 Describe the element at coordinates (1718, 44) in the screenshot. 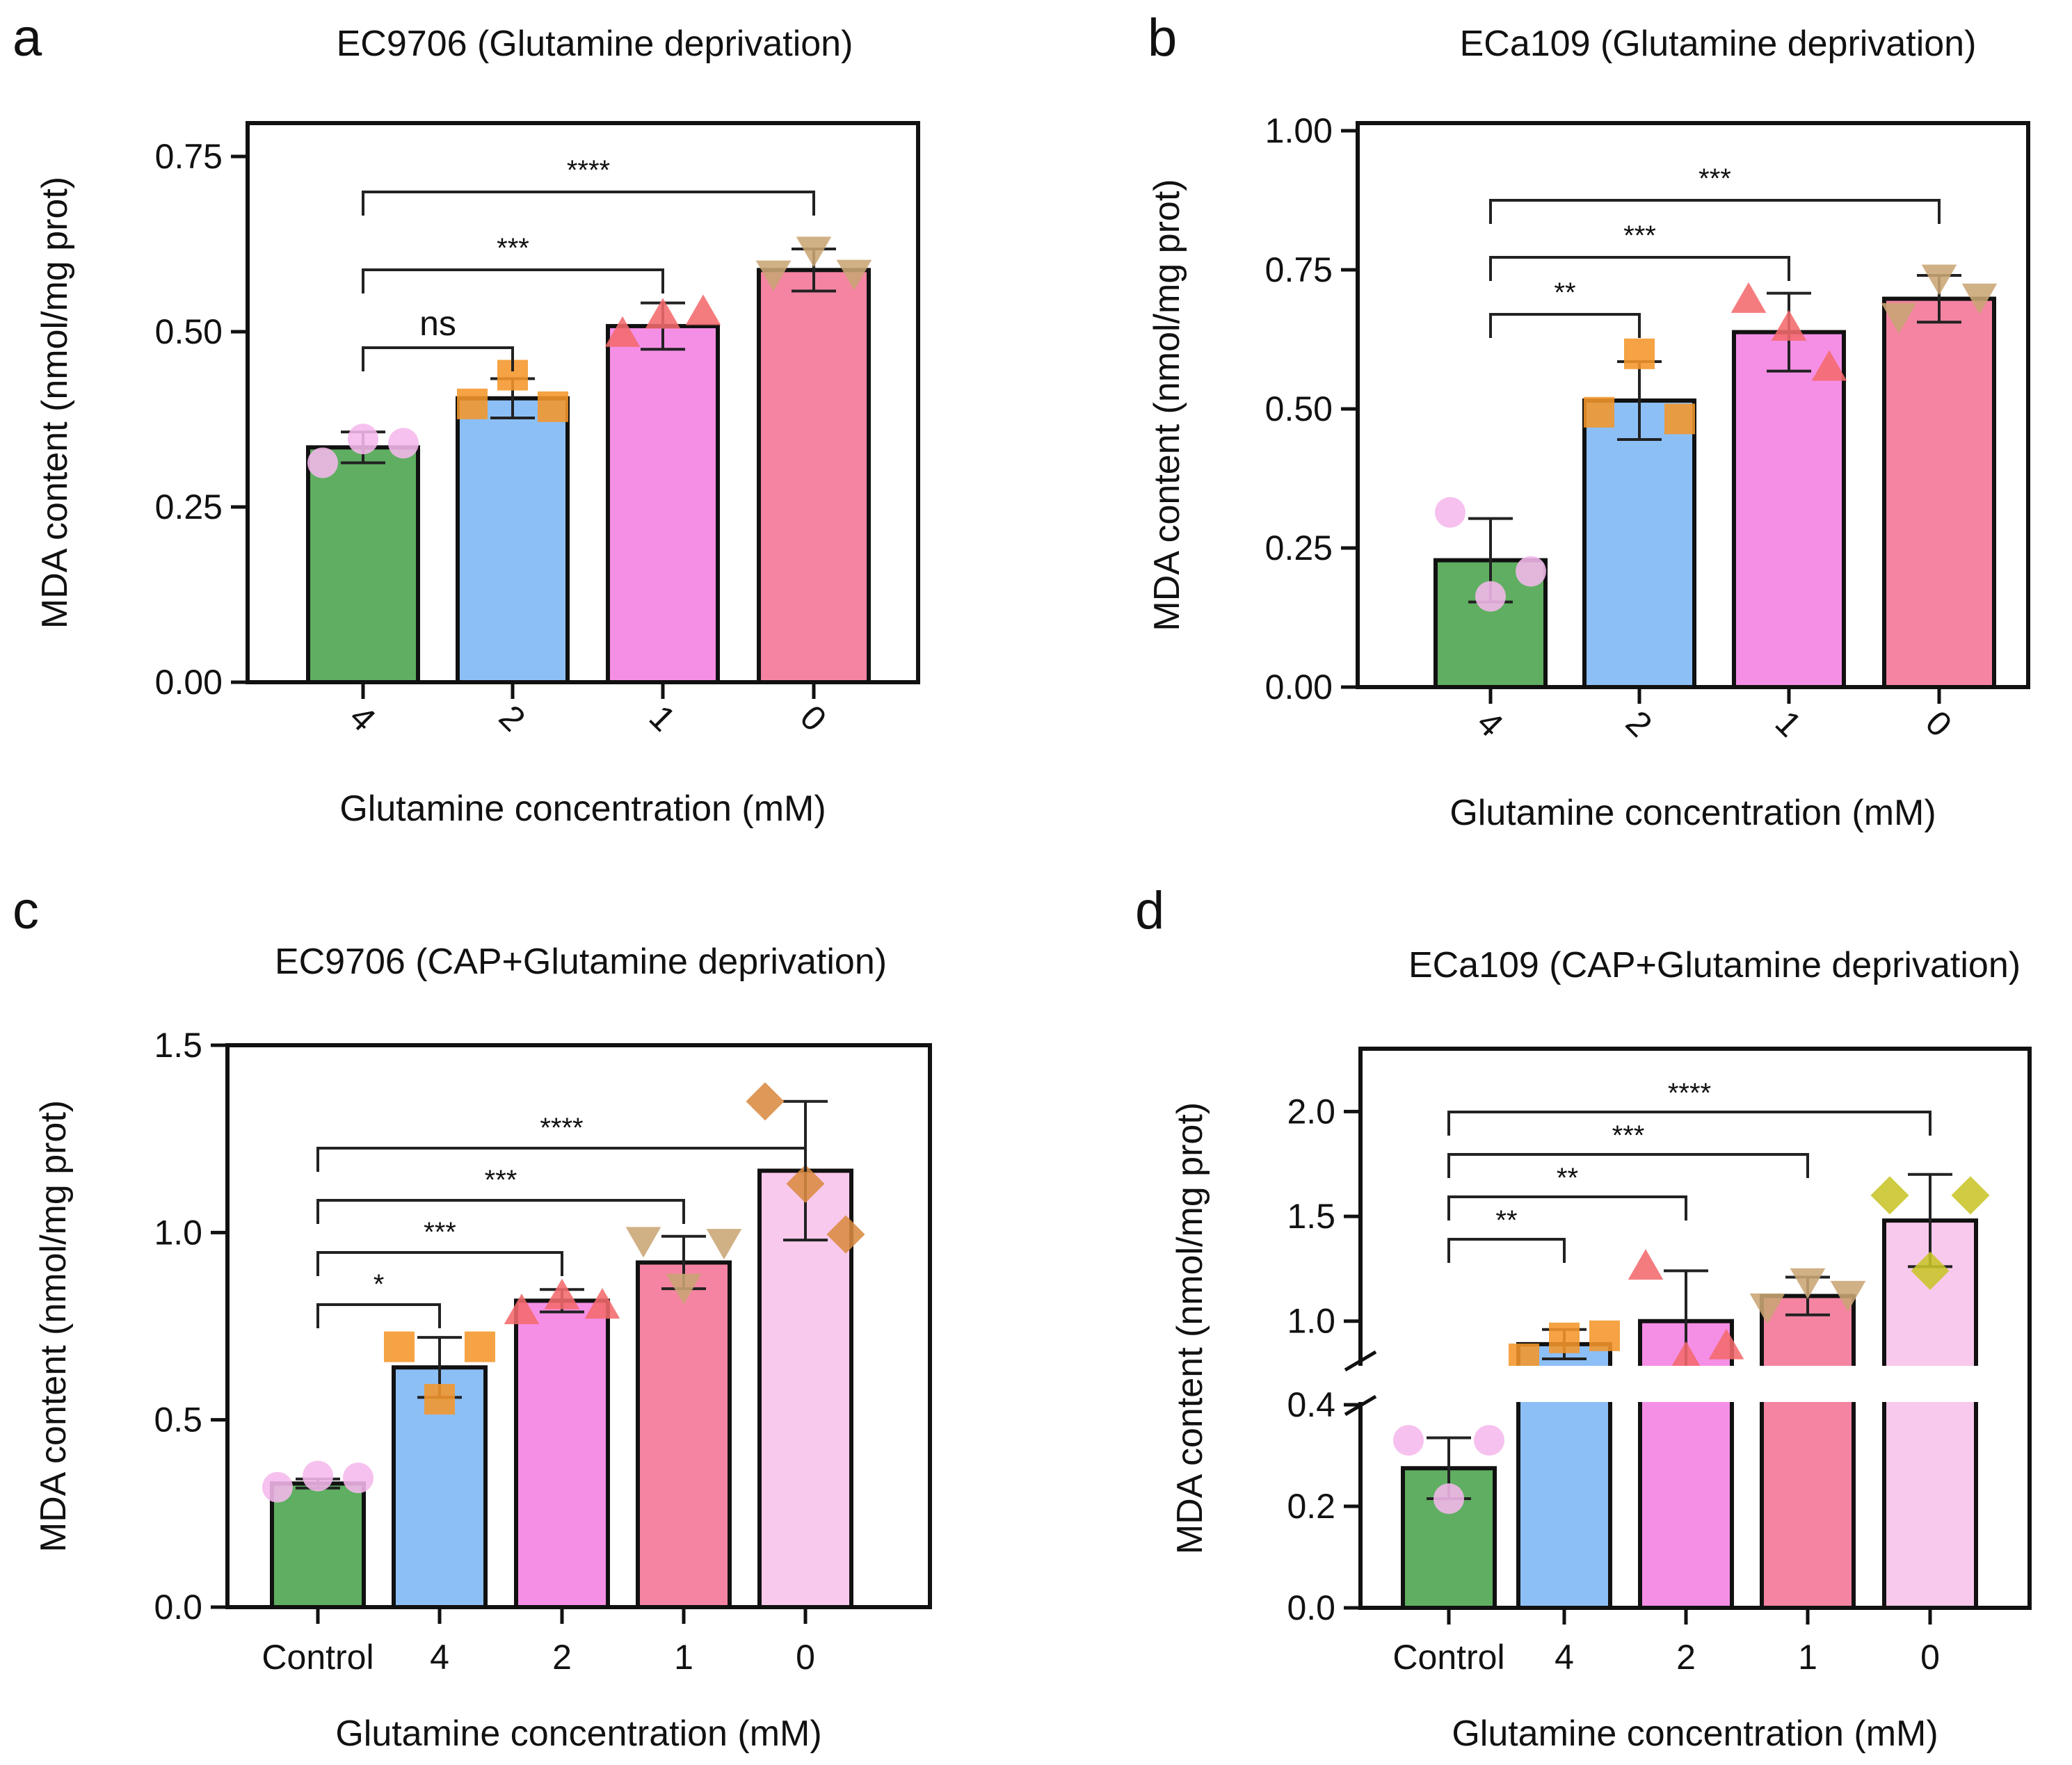

I see `chart-title: ECa109 (Glutamine deprivation)` at that location.